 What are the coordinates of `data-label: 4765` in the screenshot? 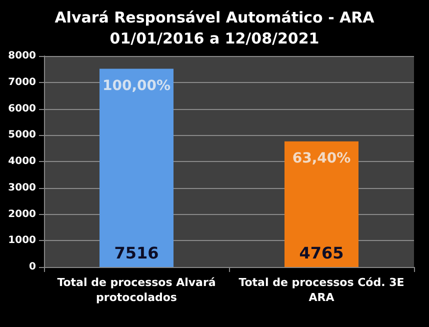 It's located at (321, 253).